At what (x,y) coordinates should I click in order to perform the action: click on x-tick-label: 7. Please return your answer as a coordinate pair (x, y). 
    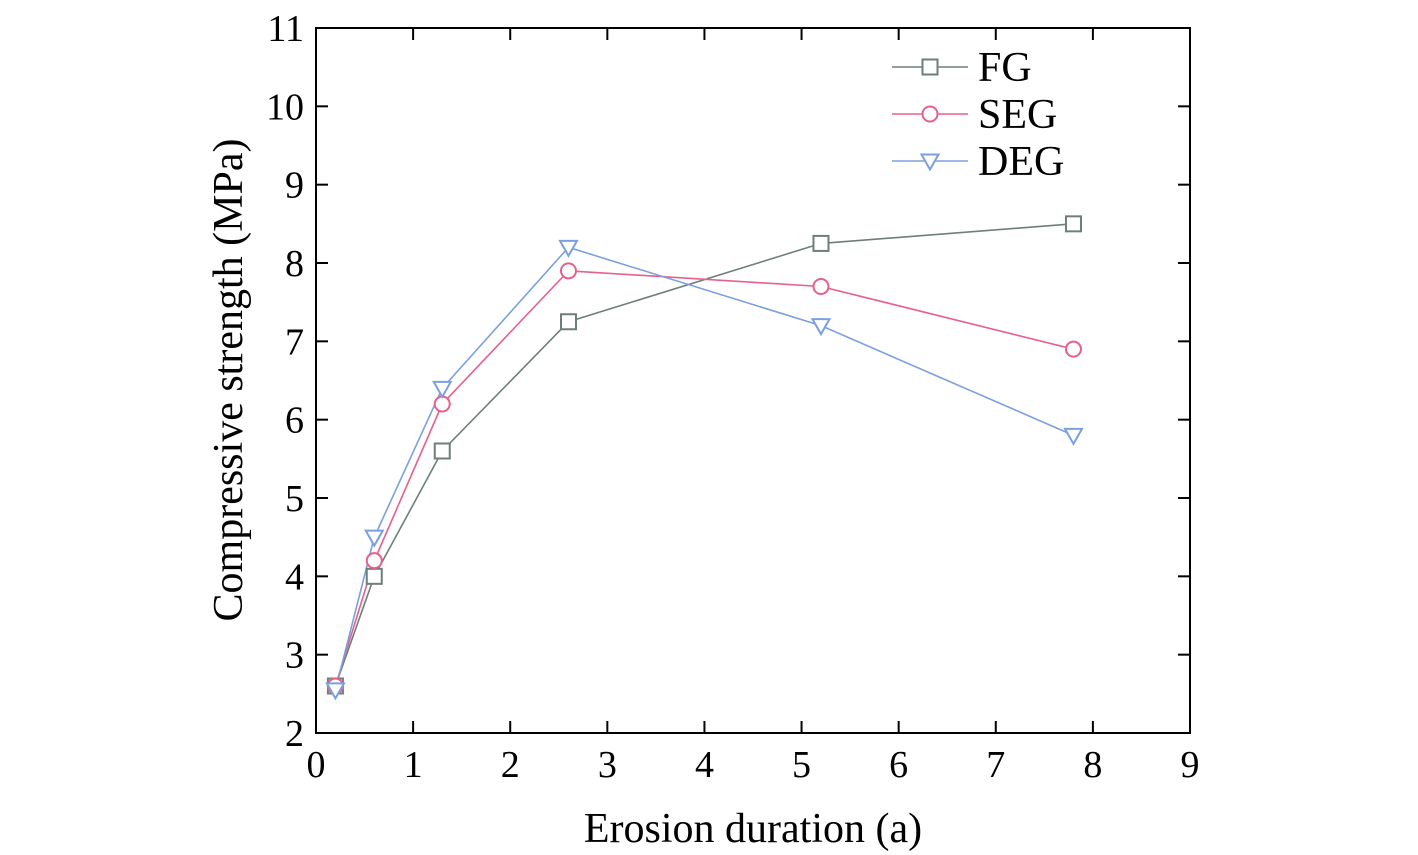
    Looking at the image, I should click on (995, 765).